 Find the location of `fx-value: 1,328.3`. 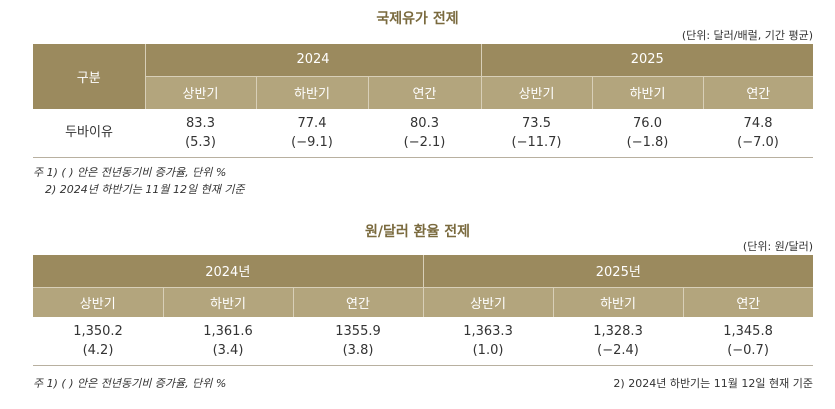

fx-value: 1,328.3 is located at coordinates (618, 331).